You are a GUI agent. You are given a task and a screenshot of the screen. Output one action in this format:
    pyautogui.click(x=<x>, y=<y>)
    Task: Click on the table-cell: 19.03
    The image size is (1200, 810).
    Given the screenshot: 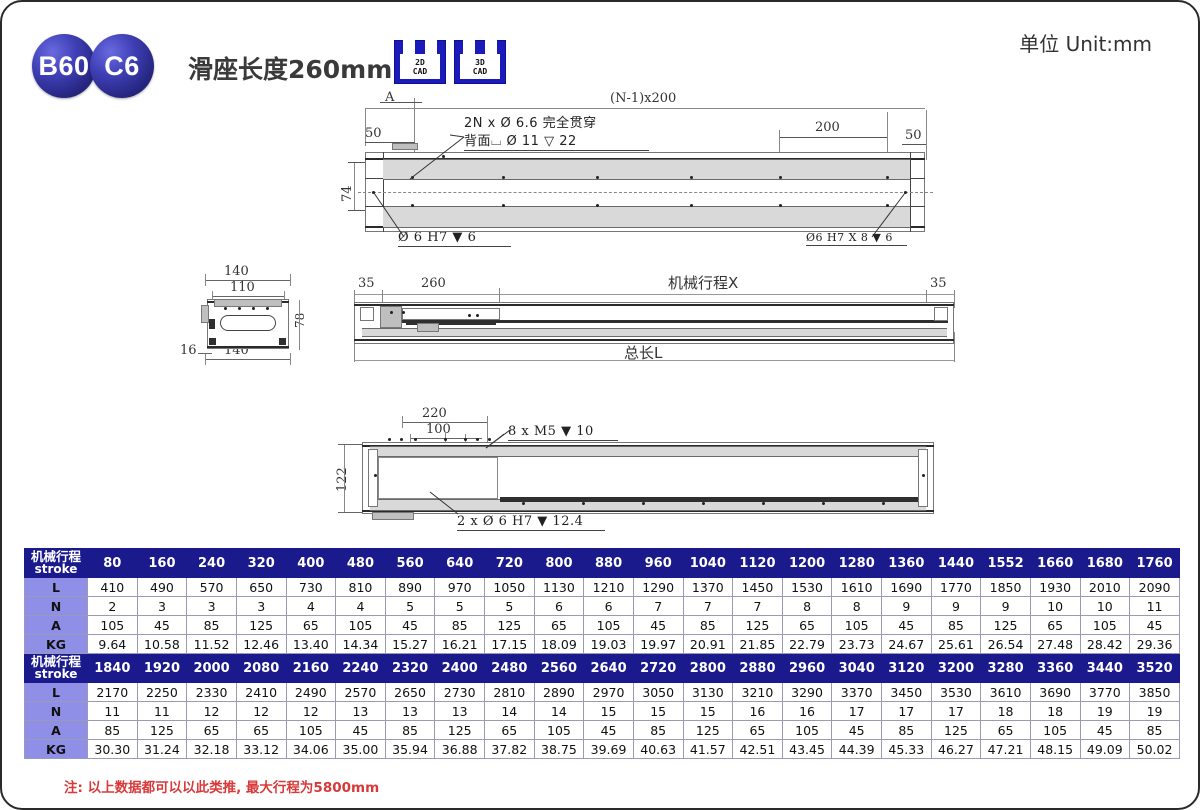 What is the action you would take?
    pyautogui.click(x=608, y=644)
    